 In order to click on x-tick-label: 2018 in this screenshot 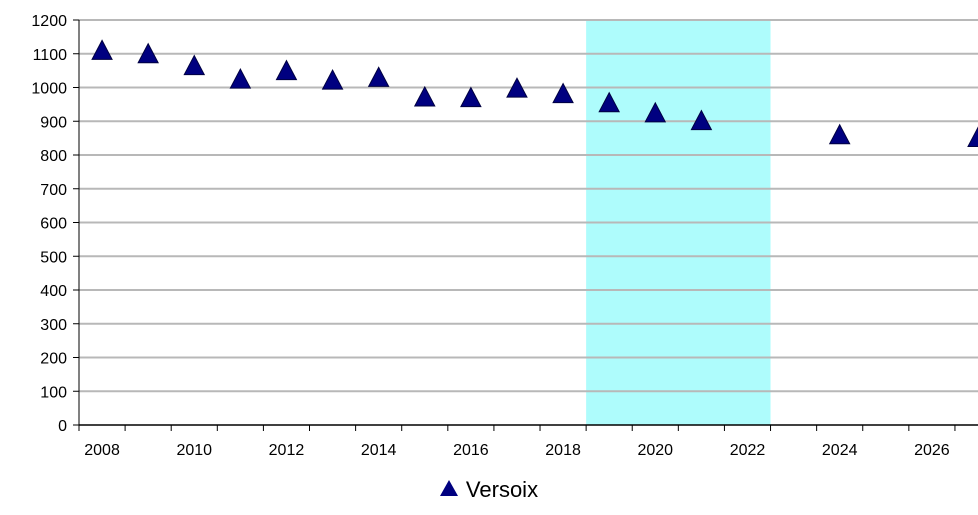, I will do `click(563, 450)`.